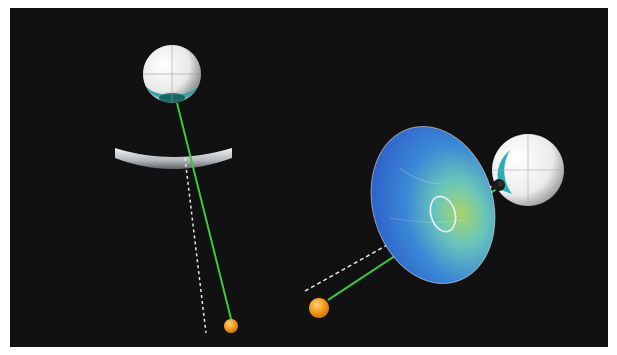  I want to click on tilted-lens, so click(433, 205).